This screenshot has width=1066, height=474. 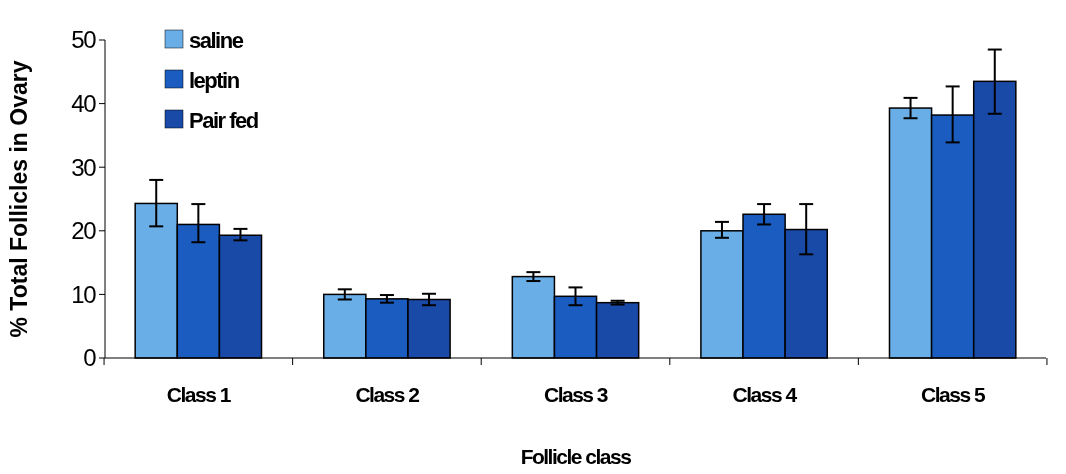 What do you see at coordinates (765, 394) in the screenshot?
I see `x-tick-label: Class 4` at bounding box center [765, 394].